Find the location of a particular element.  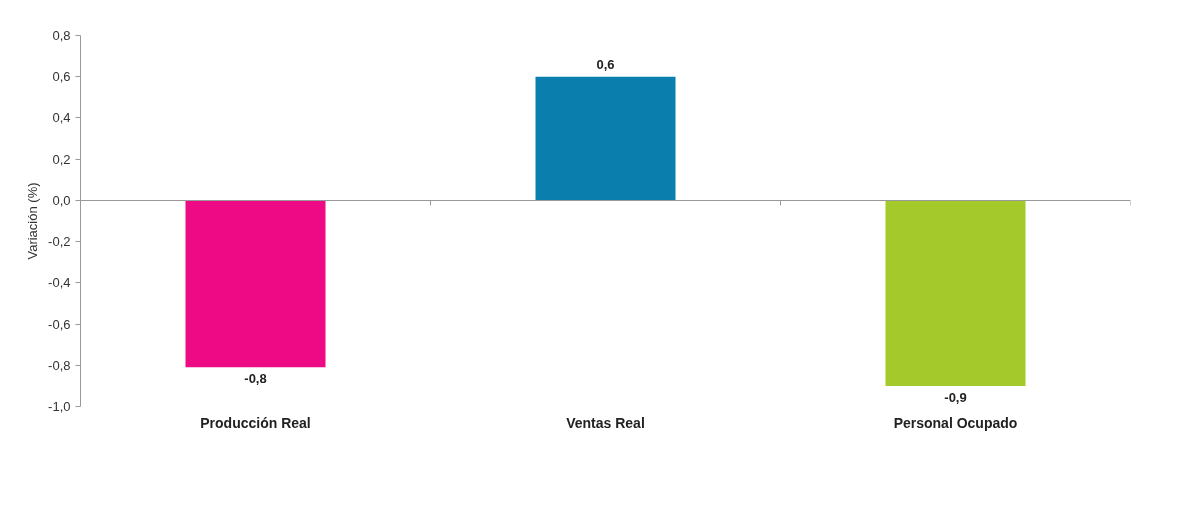

x-tick-label: Personal Ocupado is located at coordinates (955, 422).